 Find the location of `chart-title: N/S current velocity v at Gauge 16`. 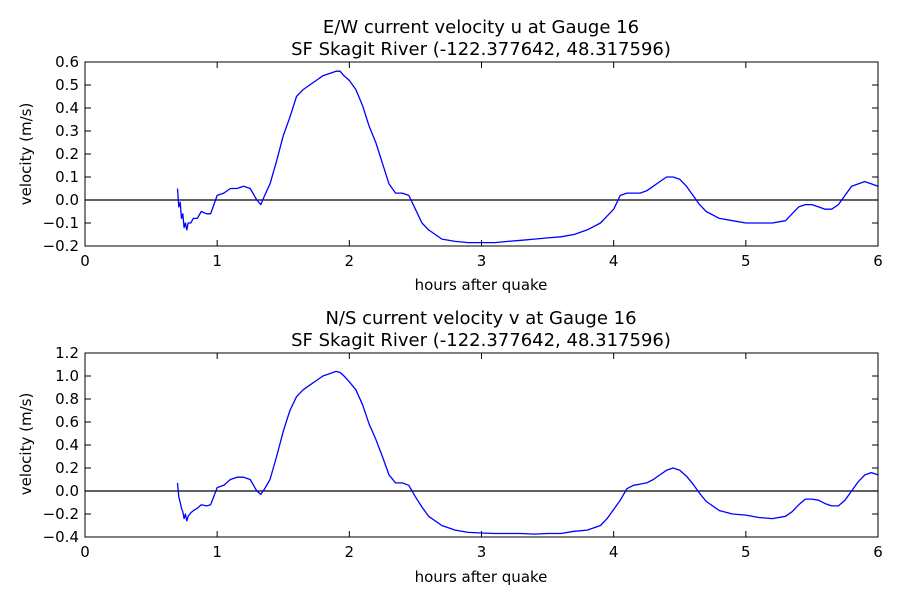

chart-title: N/S current velocity v at Gauge 16 is located at coordinates (480, 318).